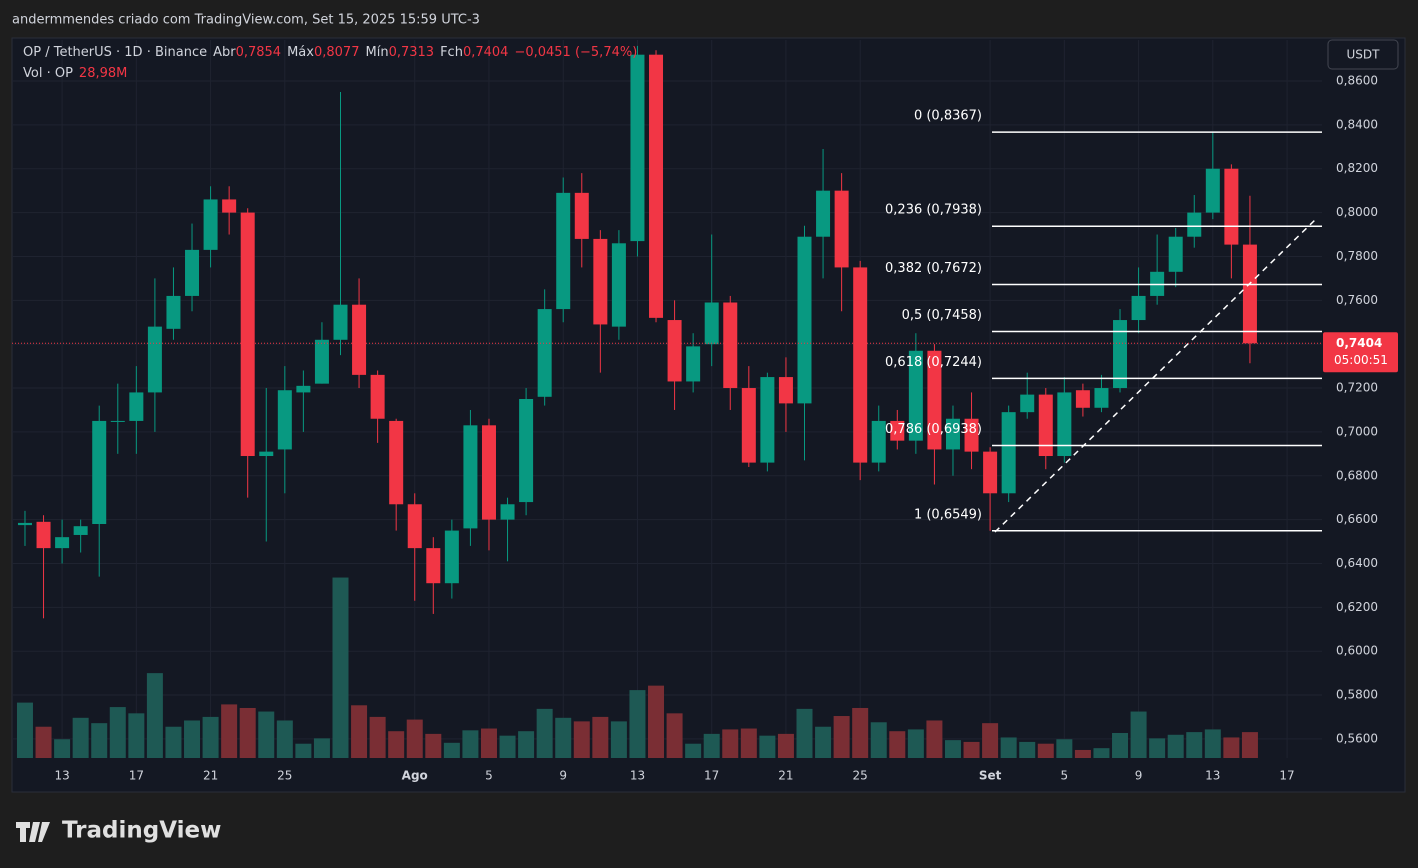 The height and width of the screenshot is (868, 1418). I want to click on y-tick-label: 0,6600, so click(1357, 519).